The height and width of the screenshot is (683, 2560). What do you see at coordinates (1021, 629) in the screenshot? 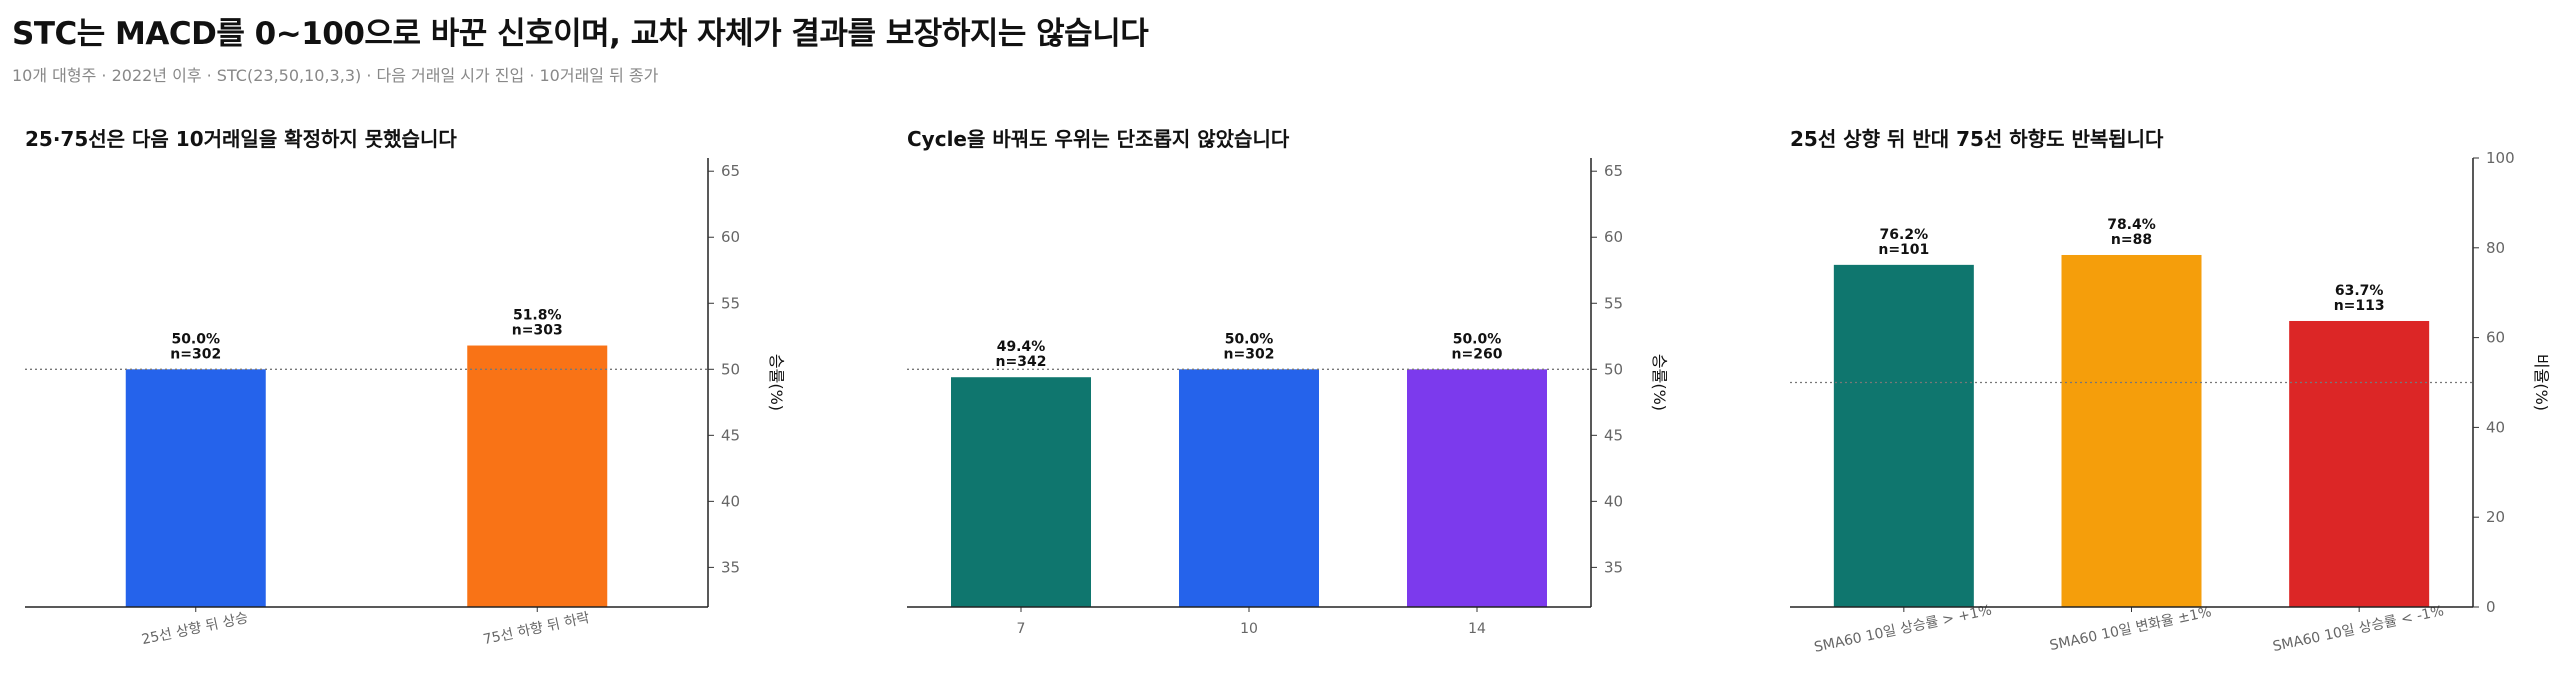
I see `x-tick-label: 7` at bounding box center [1021, 629].